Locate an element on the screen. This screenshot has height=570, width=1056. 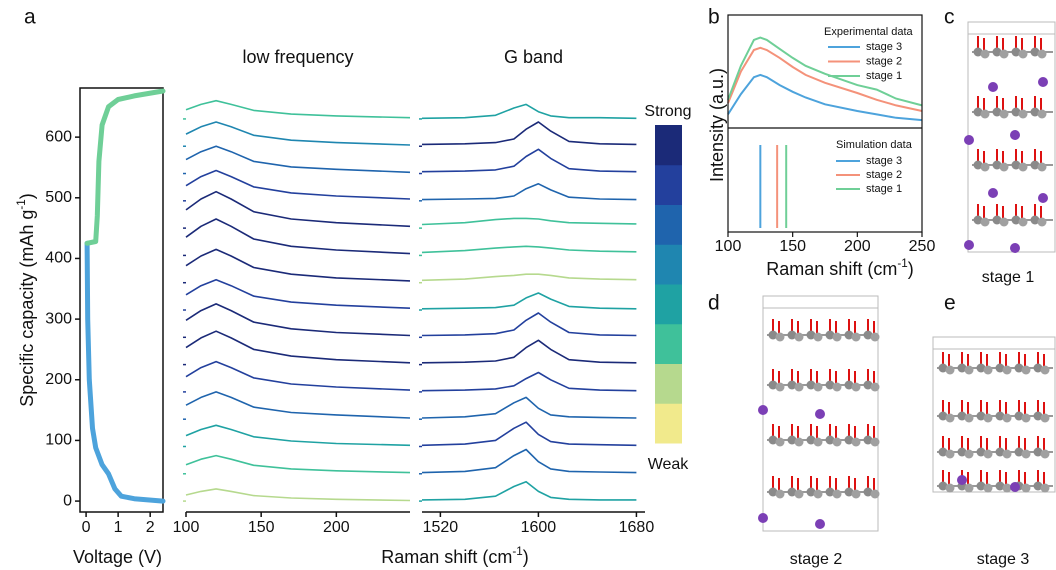
panel-title: low frequency is located at coordinates (297, 57).